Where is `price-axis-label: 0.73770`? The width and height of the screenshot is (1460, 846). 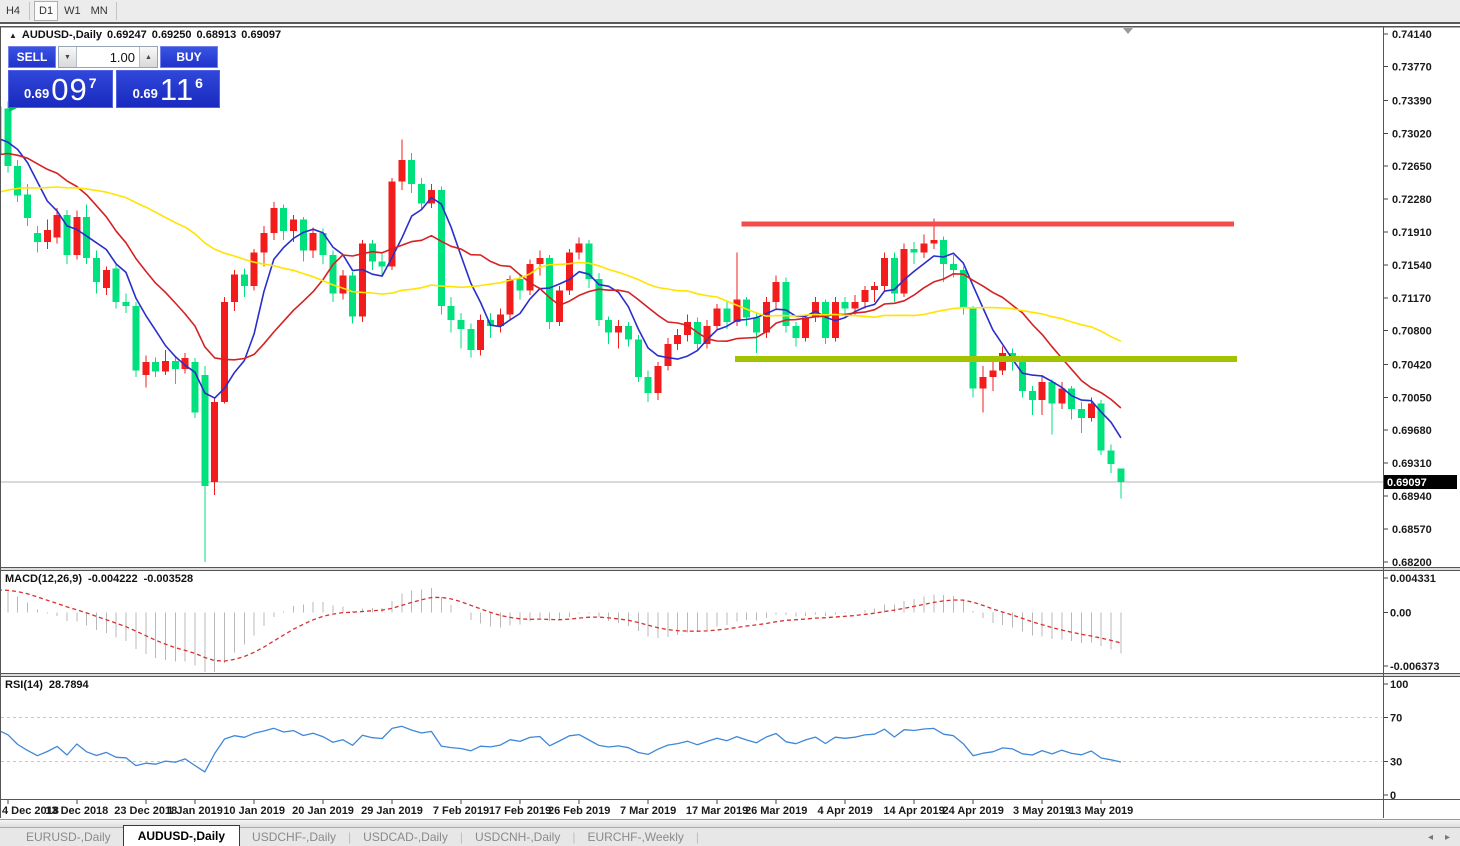 price-axis-label: 0.73770 is located at coordinates (1412, 68).